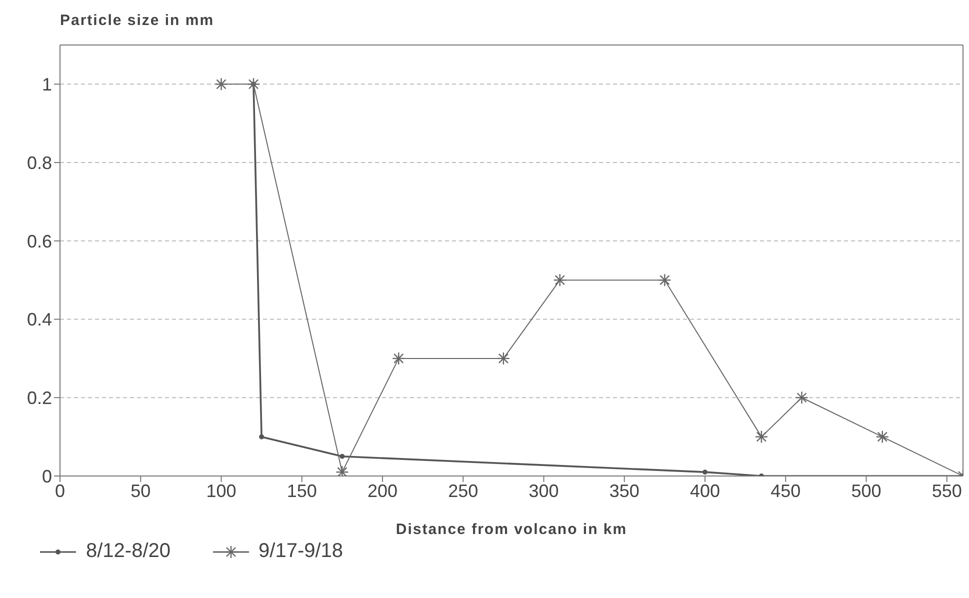 This screenshot has height=598, width=969. What do you see at coordinates (39, 320) in the screenshot?
I see `y-tick-label: 0.4` at bounding box center [39, 320].